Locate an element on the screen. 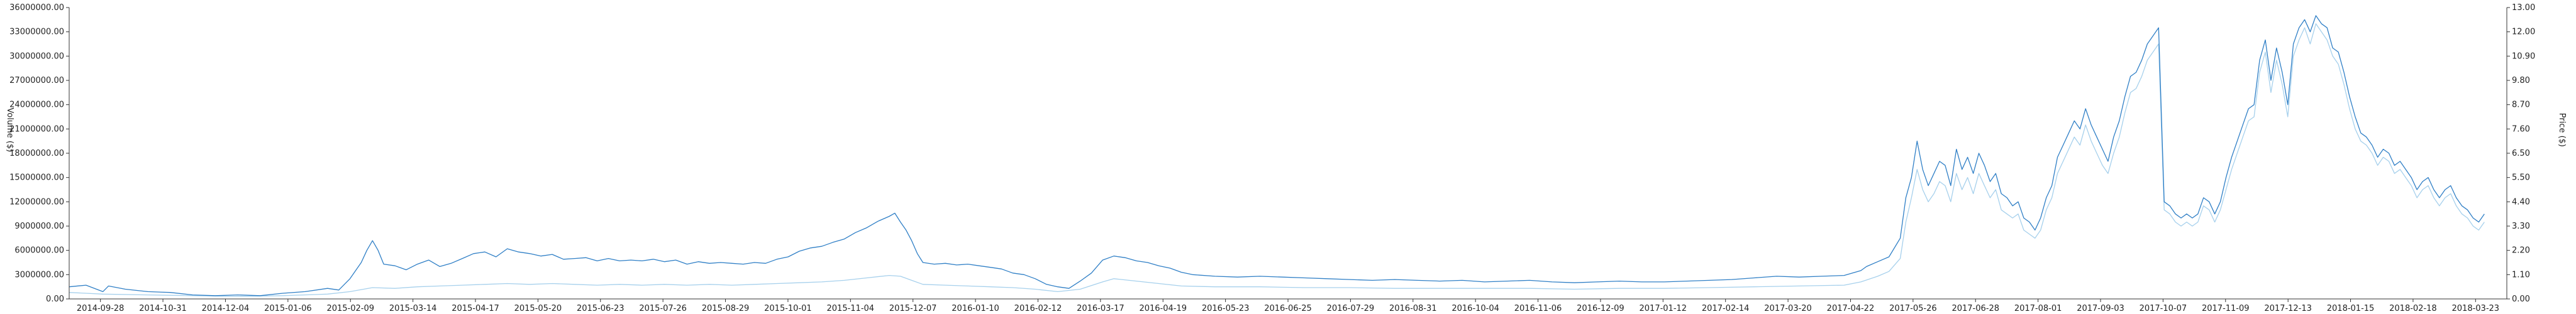 This screenshot has height=314, width=2576. y-right-tick-label: 2.20 is located at coordinates (2521, 251).